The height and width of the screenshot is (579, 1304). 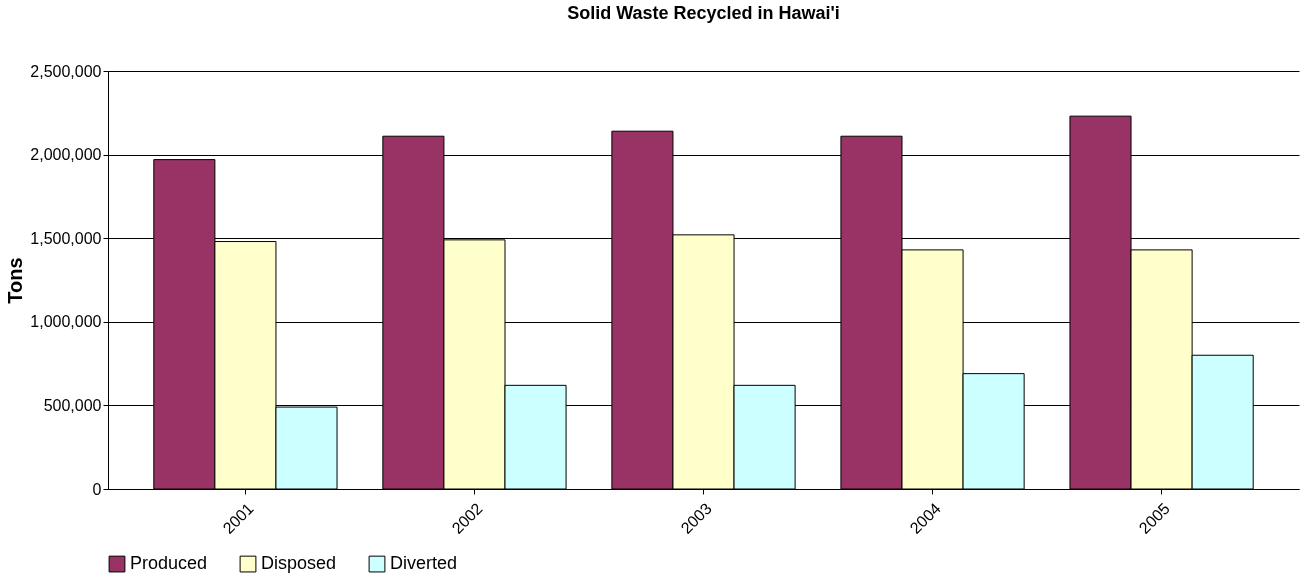 I want to click on y-tick-label: 500,000, so click(x=72, y=405).